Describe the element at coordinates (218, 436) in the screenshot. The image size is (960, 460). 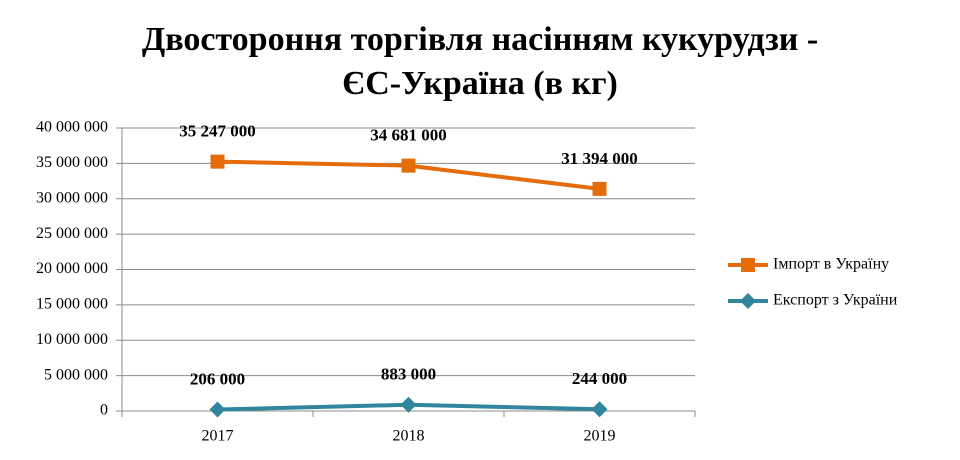
I see `x-tick-label: 2017` at that location.